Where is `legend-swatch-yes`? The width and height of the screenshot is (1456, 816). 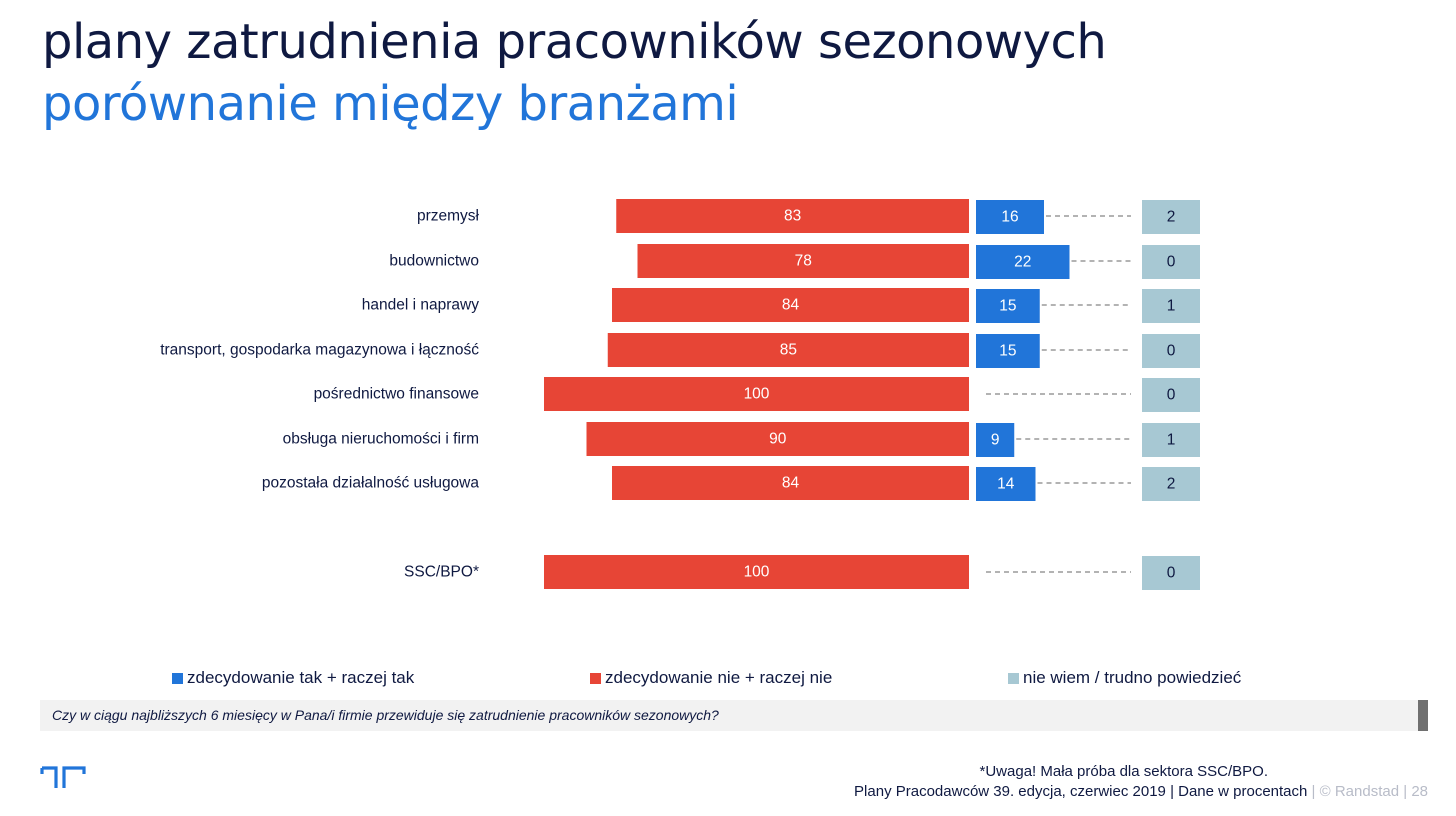
legend-swatch-yes is located at coordinates (177, 678).